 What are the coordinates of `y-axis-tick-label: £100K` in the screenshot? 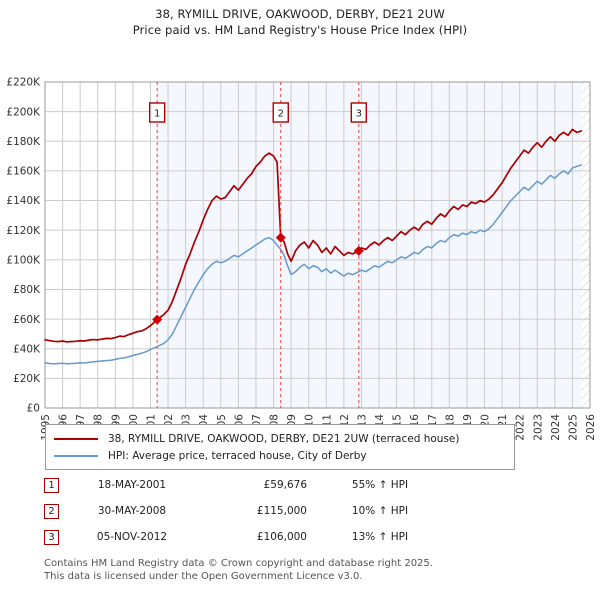 It's located at (23, 261).